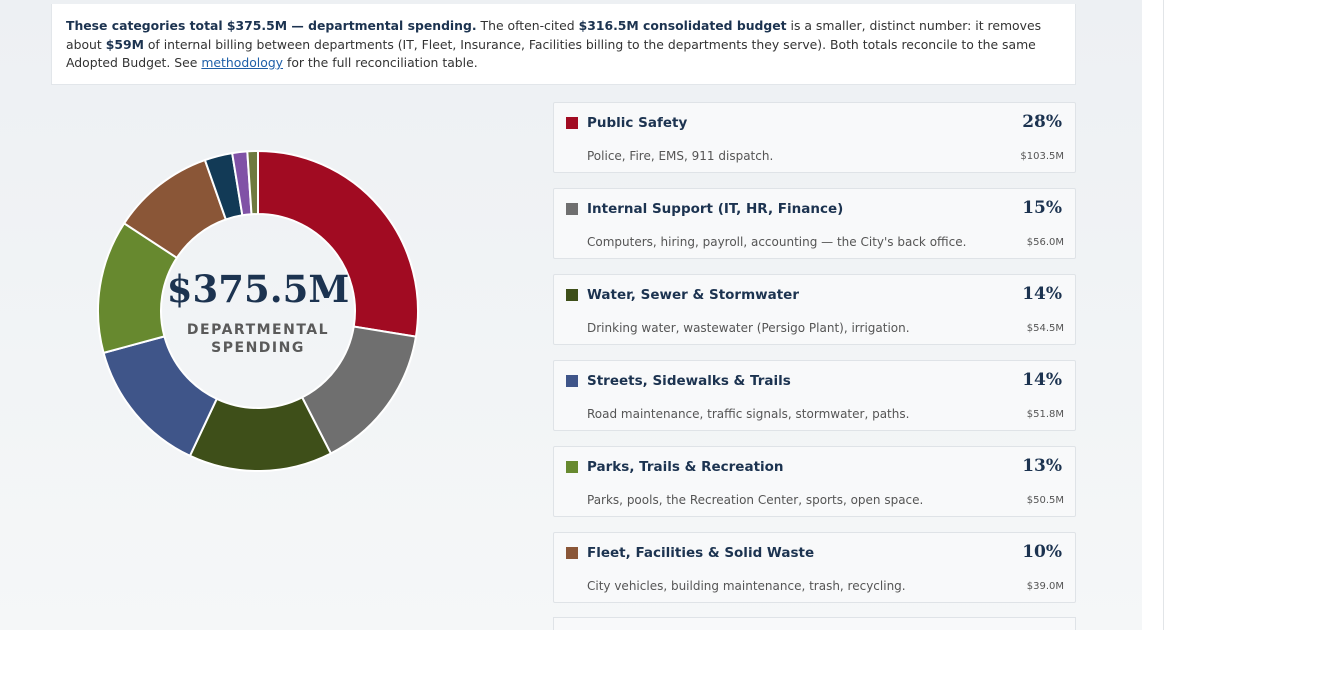 This screenshot has height=694, width=1322. I want to click on category-amount: $54.5M, so click(1045, 328).